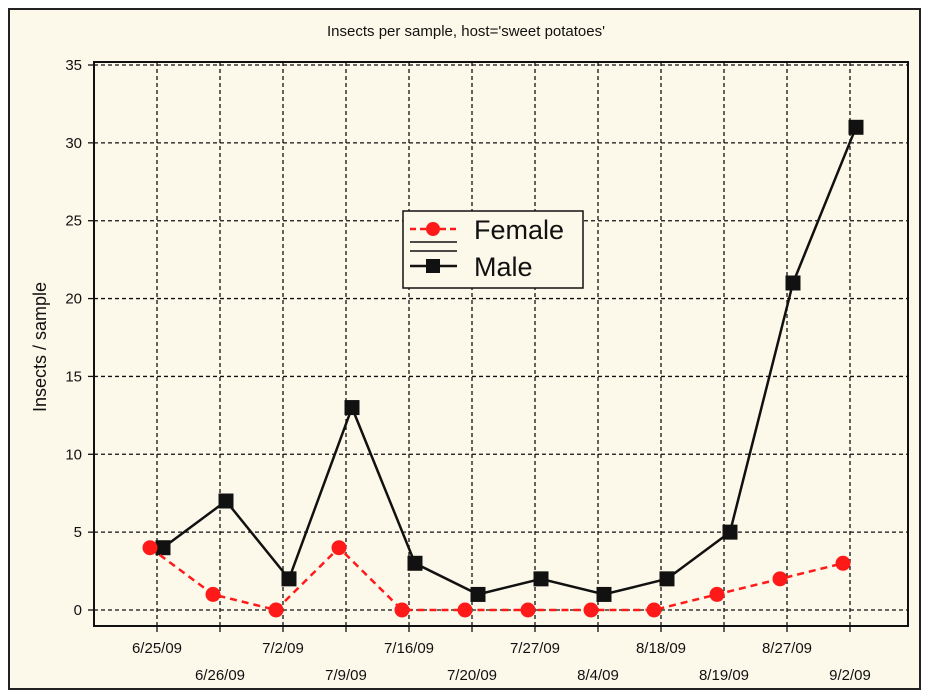 The height and width of the screenshot is (700, 935). Describe the element at coordinates (598, 675) in the screenshot. I see `x-tick-label: 8/4/09` at that location.